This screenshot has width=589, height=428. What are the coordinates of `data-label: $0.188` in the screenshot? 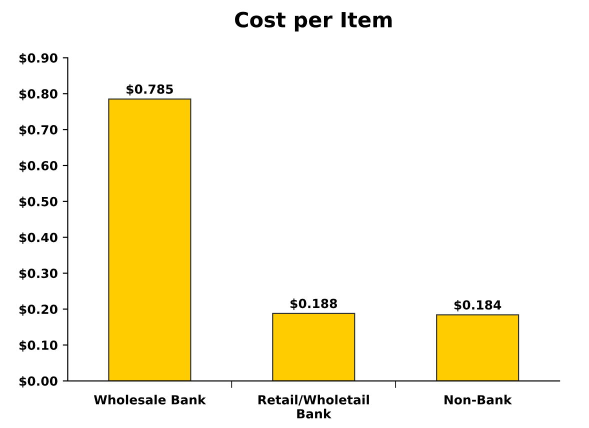 It's located at (313, 304).